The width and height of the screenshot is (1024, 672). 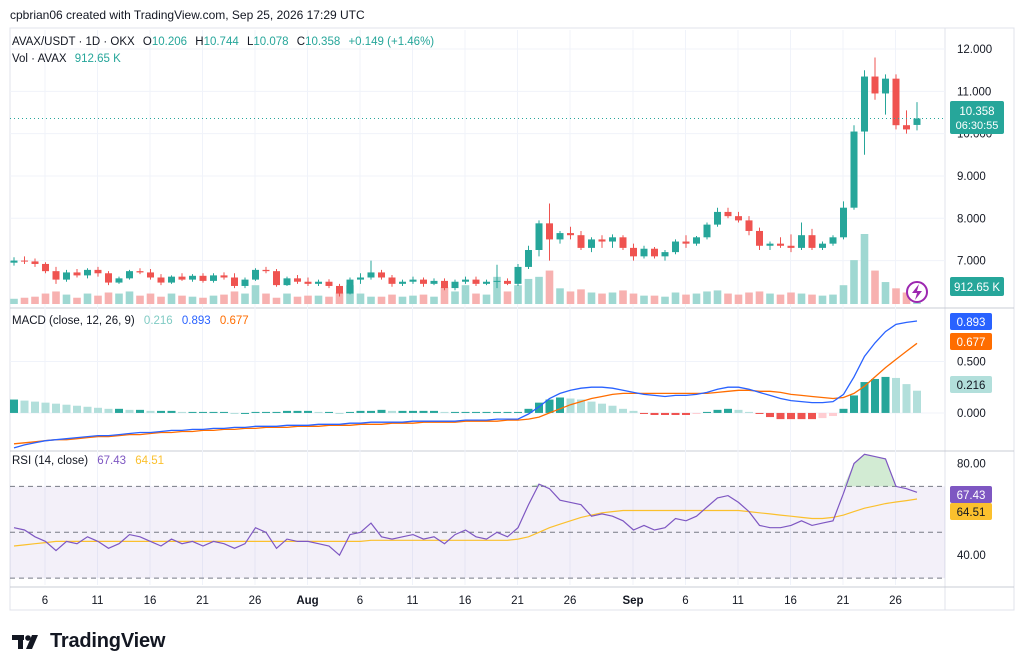 I want to click on time-tick-label: 16, so click(x=790, y=601).